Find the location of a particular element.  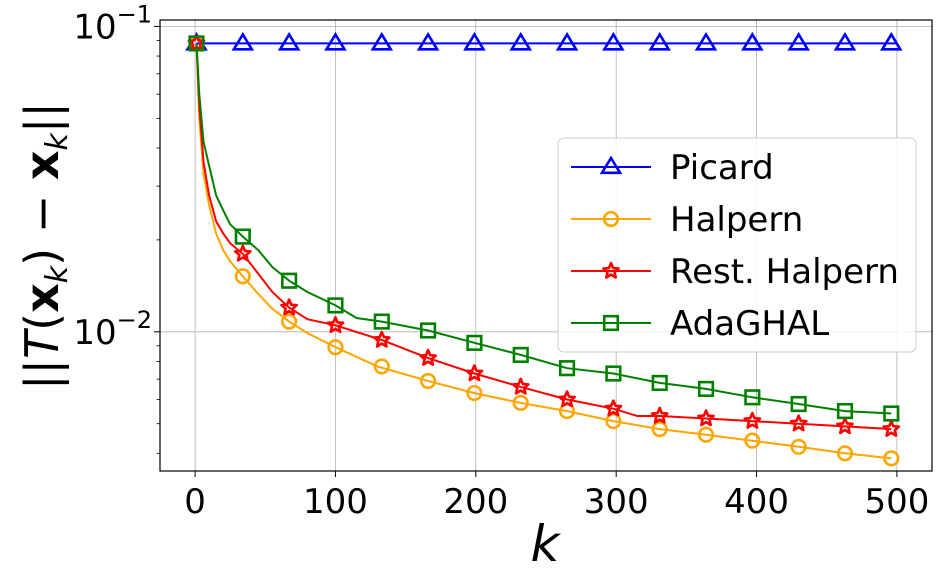

y-label-vector-x-2: x is located at coordinates (42, 165).